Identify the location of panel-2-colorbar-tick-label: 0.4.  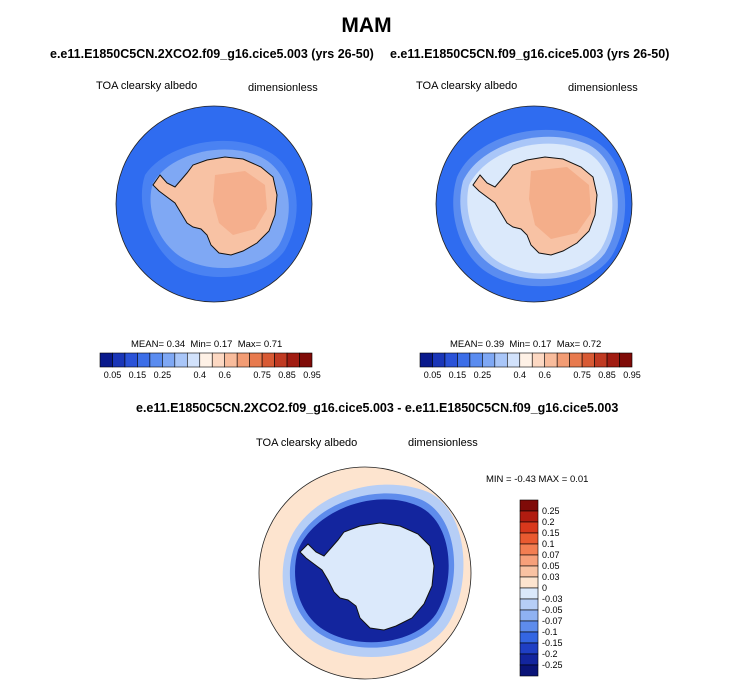
(520, 375).